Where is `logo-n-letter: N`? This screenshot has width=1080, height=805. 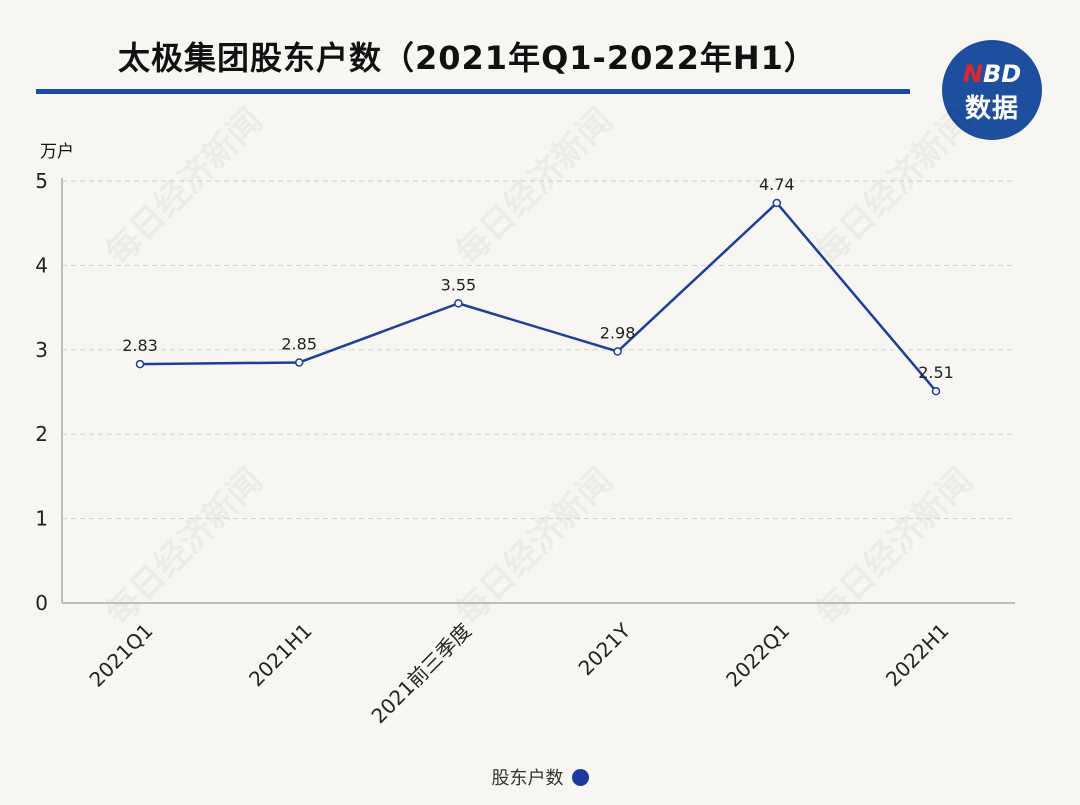 logo-n-letter: N is located at coordinates (972, 74).